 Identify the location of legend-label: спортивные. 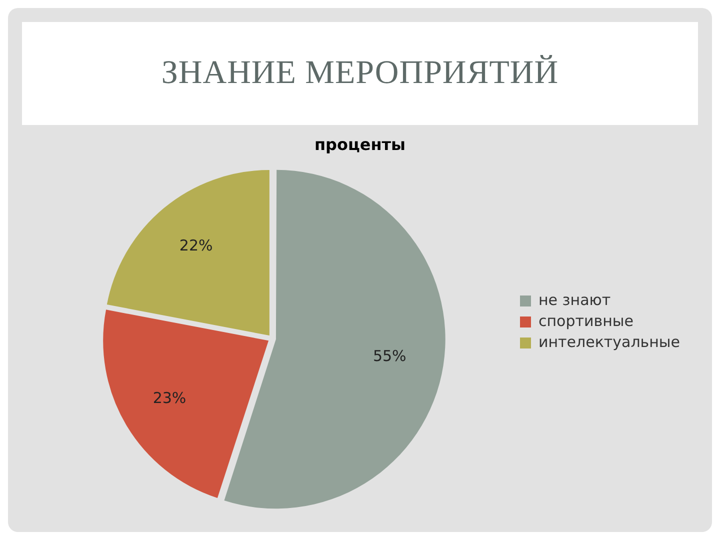
(586, 321).